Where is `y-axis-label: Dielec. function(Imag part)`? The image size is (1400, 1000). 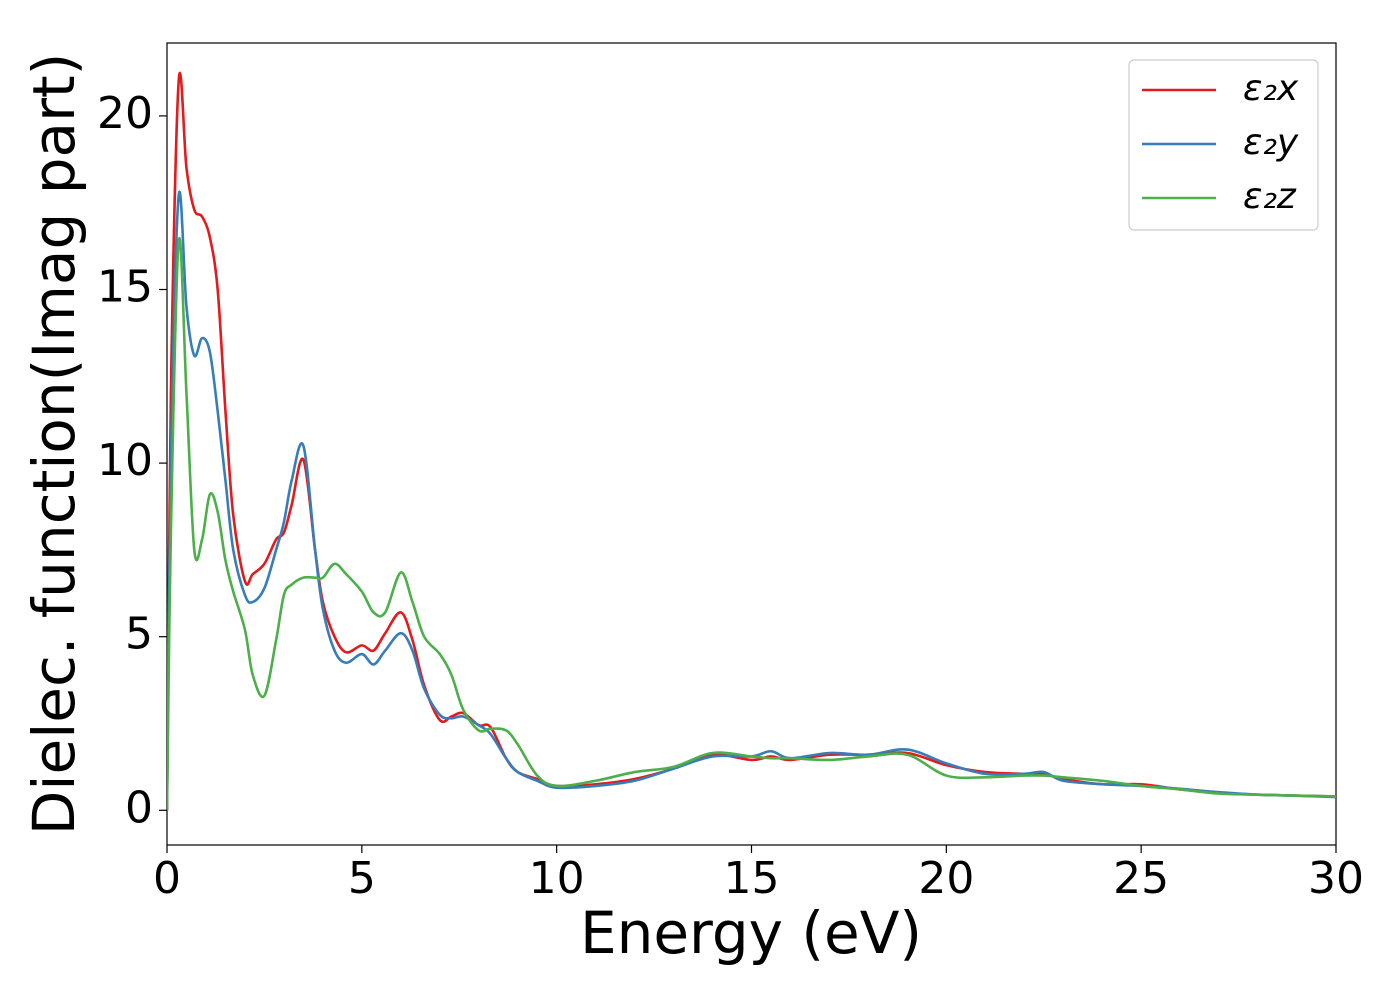
y-axis-label: Dielec. function(Imag part) is located at coordinates (54, 444).